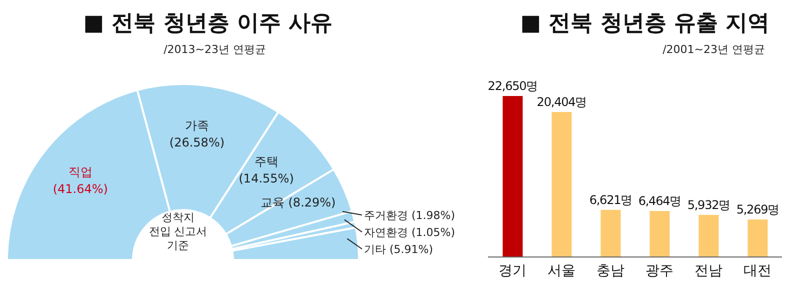 This screenshot has height=288, width=800. I want to click on chart-subtitle: /2001~23년 연평균, so click(713, 49).